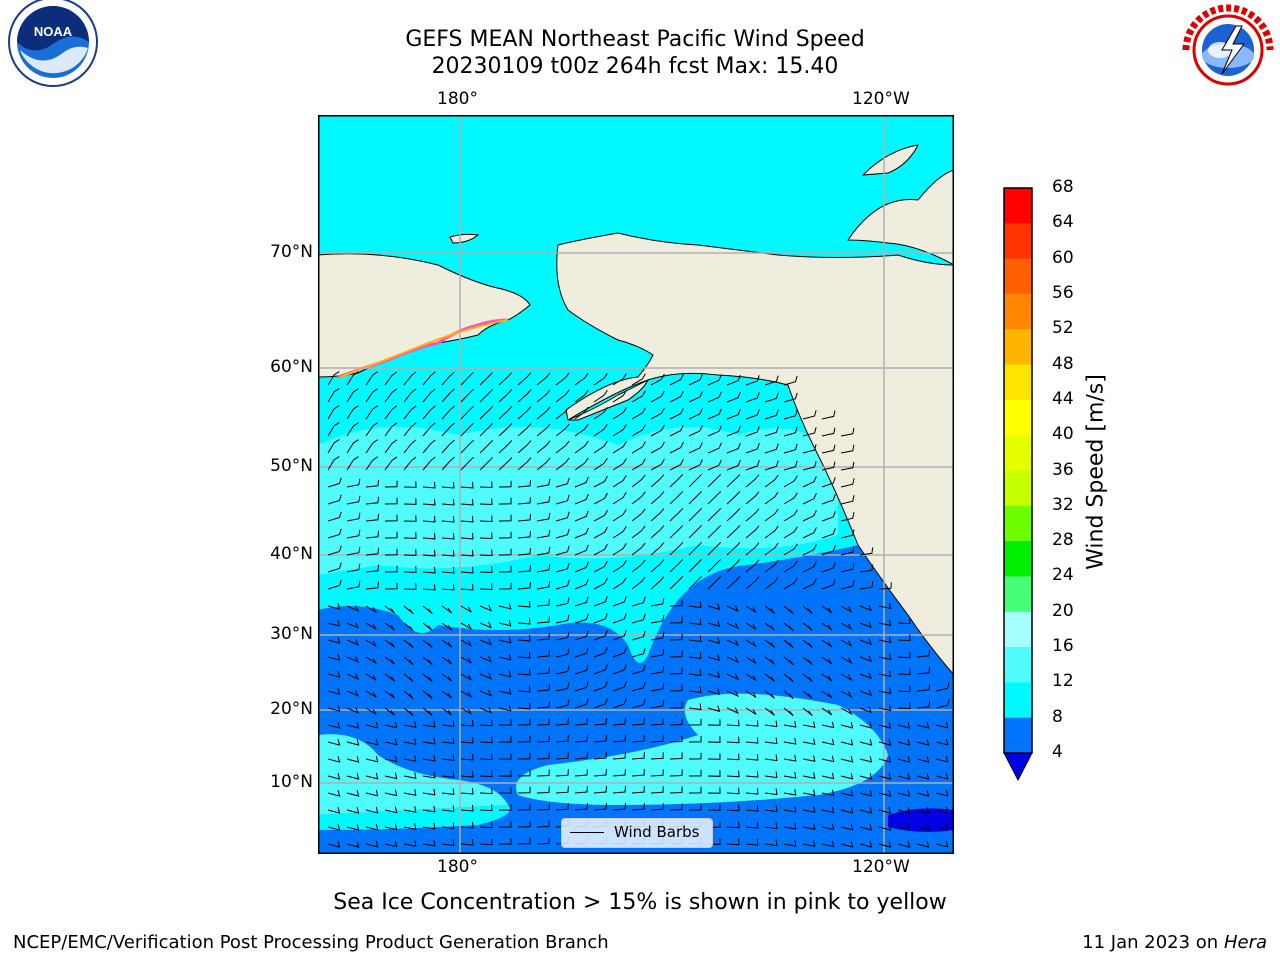 Image resolution: width=1280 pixels, height=960 pixels. What do you see at coordinates (1063, 504) in the screenshot?
I see `colorbar-tick-label: 32` at bounding box center [1063, 504].